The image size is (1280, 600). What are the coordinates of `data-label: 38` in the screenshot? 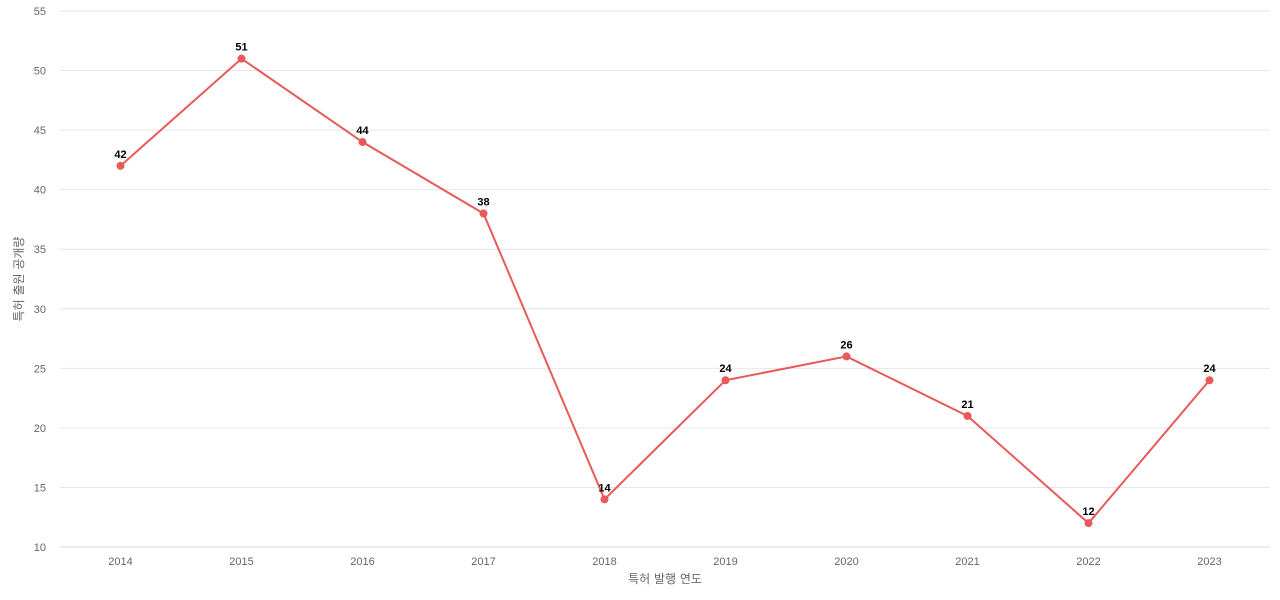 It's located at (483, 202).